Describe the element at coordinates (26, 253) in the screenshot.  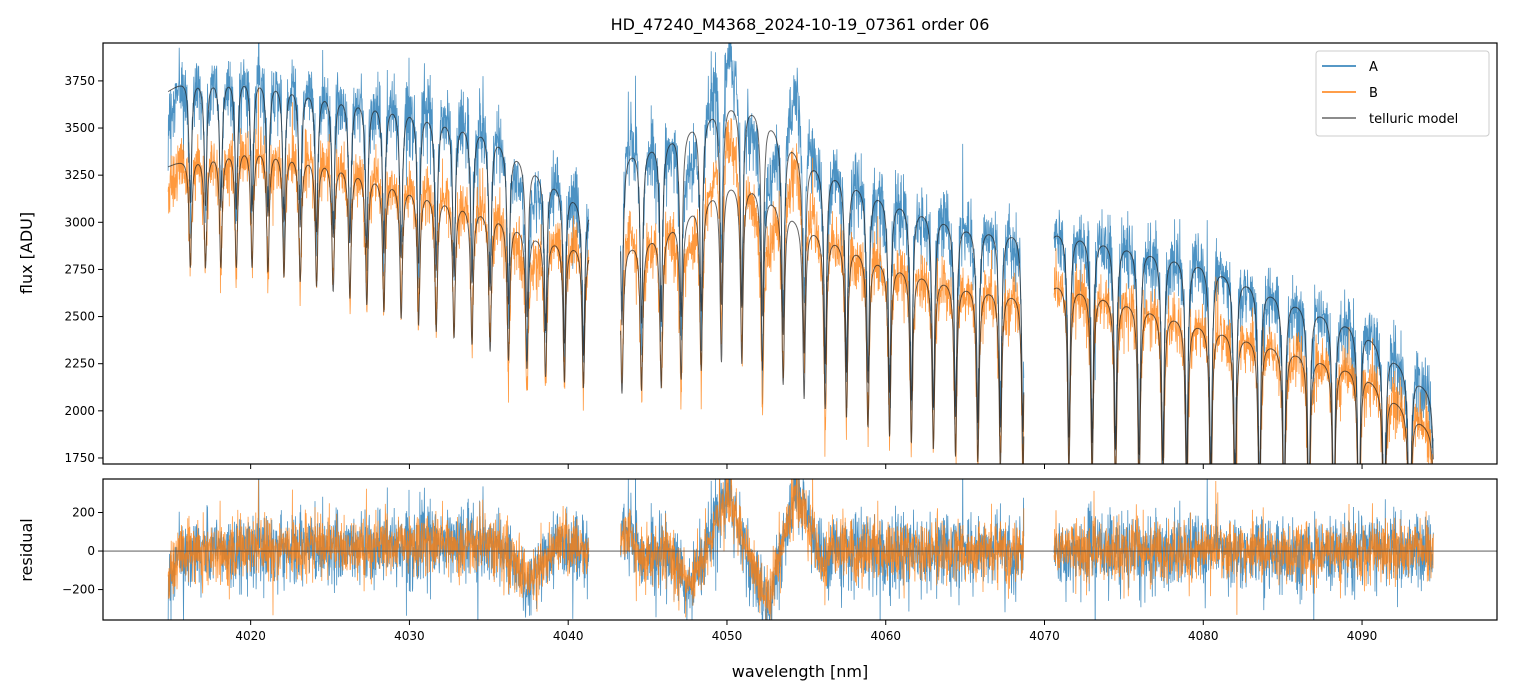
I see `y-axis-label-flux: flux [ADU]` at that location.